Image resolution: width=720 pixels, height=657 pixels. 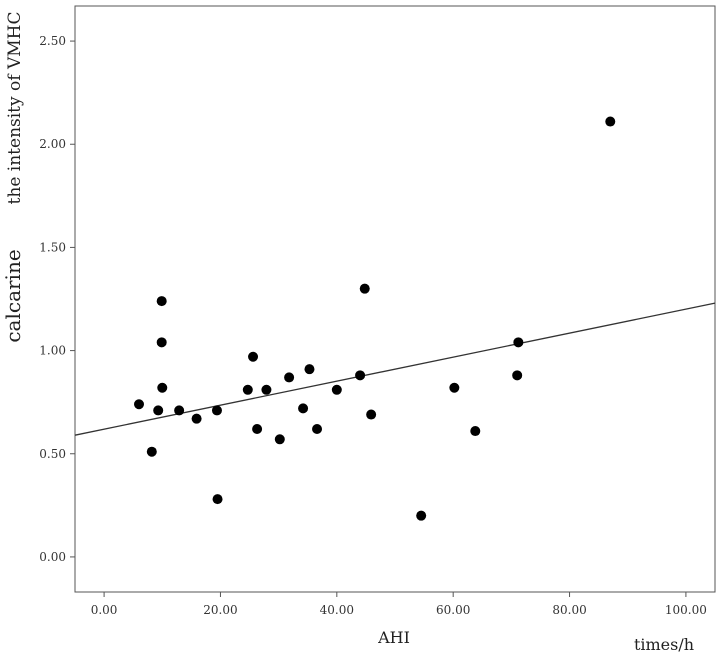 What do you see at coordinates (686, 610) in the screenshot?
I see `x-tick-label: 100.00` at bounding box center [686, 610].